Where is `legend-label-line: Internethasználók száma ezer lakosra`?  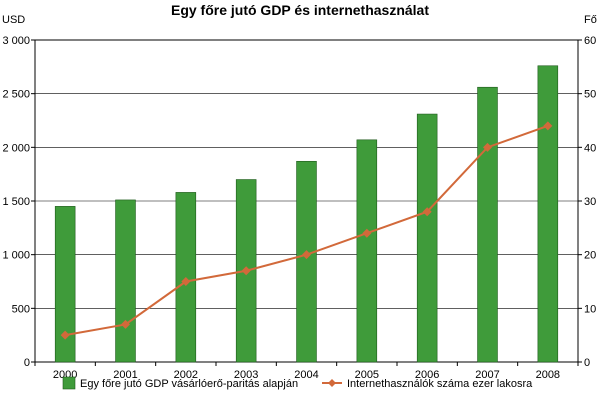
legend-label-line: Internethasználók száma ezer lakosra is located at coordinates (440, 384).